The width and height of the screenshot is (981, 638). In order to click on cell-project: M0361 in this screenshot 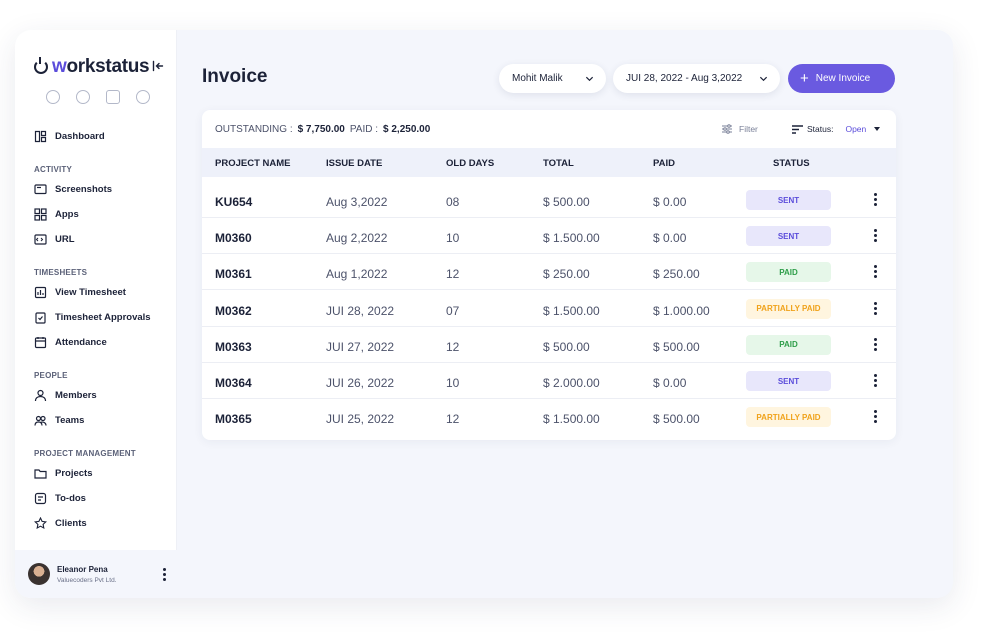, I will do `click(233, 274)`.